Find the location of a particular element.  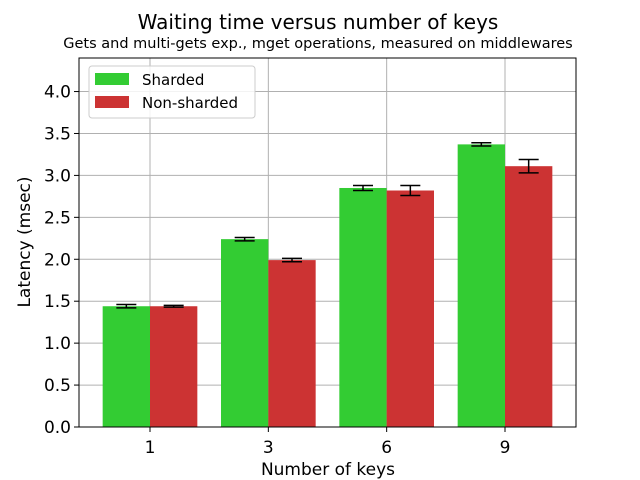

y-tick-label: 0.5 is located at coordinates (57, 386).